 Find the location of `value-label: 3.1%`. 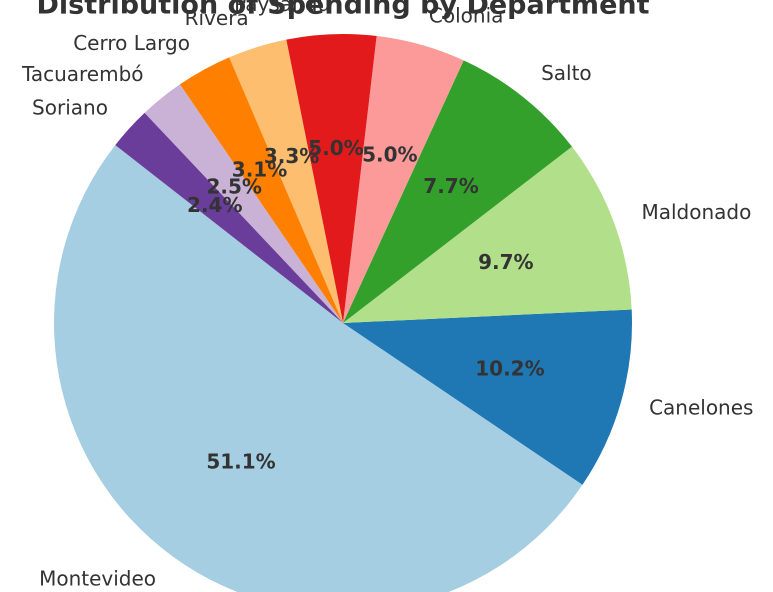

value-label: 3.1% is located at coordinates (259, 170).